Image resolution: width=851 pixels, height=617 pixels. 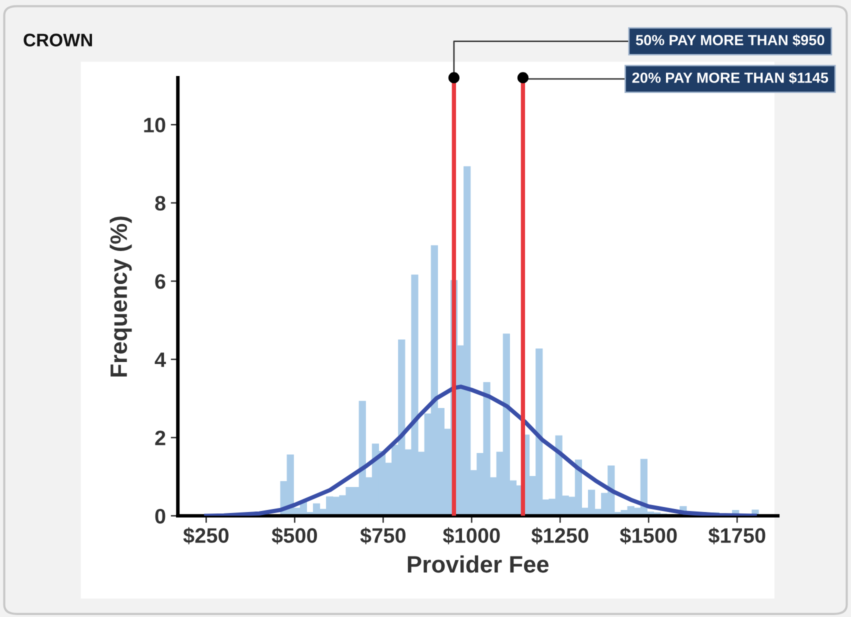 I want to click on ref-line-label: 20% PAY MORE THAN $1145, so click(x=730, y=78).